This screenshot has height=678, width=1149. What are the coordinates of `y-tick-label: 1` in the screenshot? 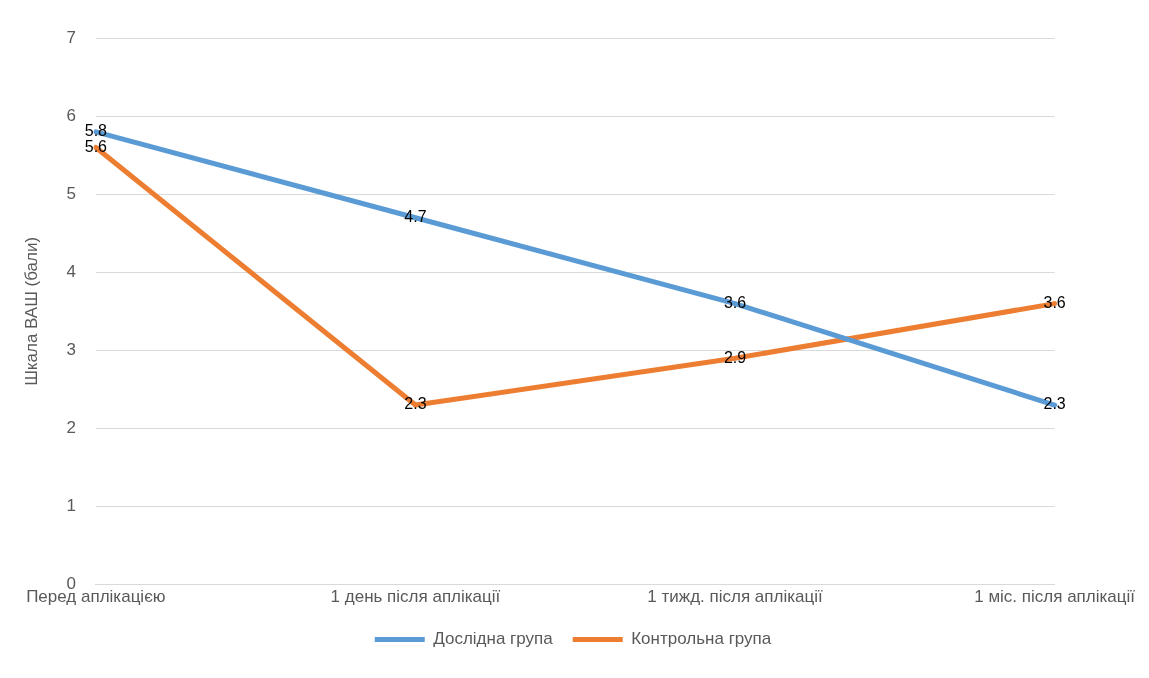 It's located at (71, 506).